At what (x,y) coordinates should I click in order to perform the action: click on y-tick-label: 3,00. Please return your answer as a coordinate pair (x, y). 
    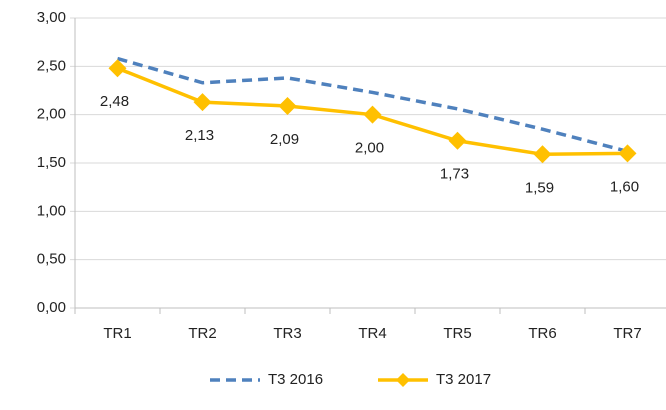
    Looking at the image, I should click on (51, 17).